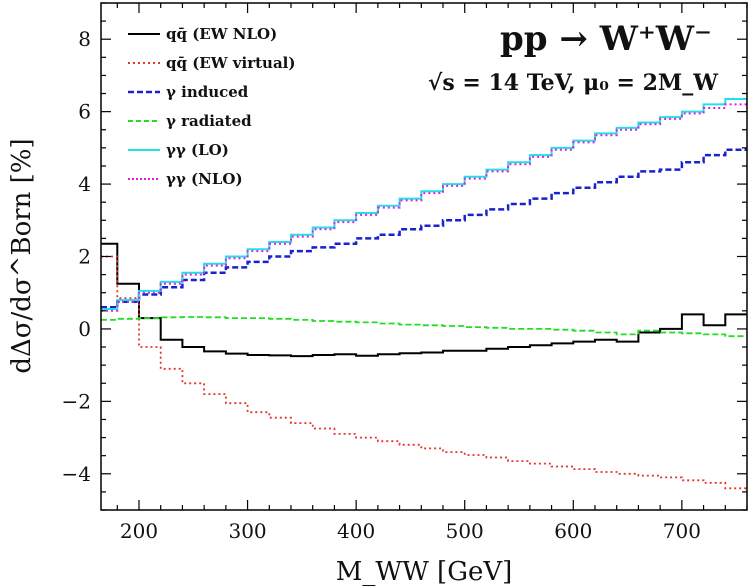  I want to click on legend-label-gg-lo: γγ (LO), so click(197, 150).